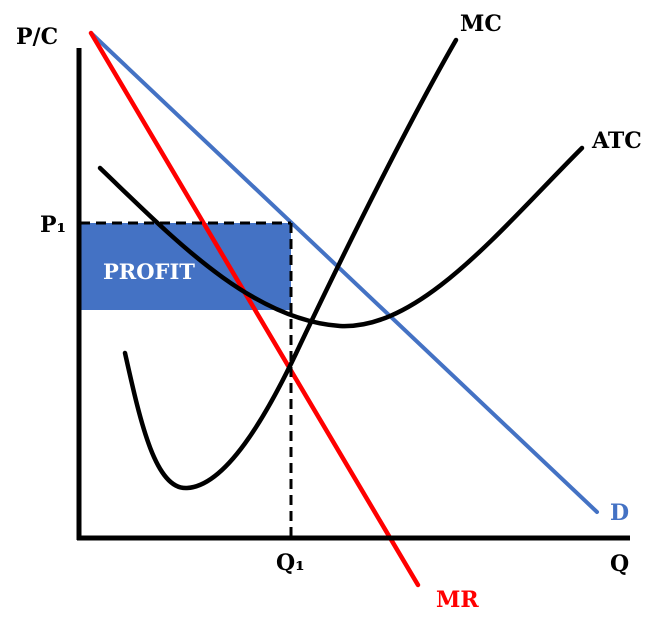 The height and width of the screenshot is (628, 660). Describe the element at coordinates (481, 24) in the screenshot. I see `mc-label: MC` at that location.